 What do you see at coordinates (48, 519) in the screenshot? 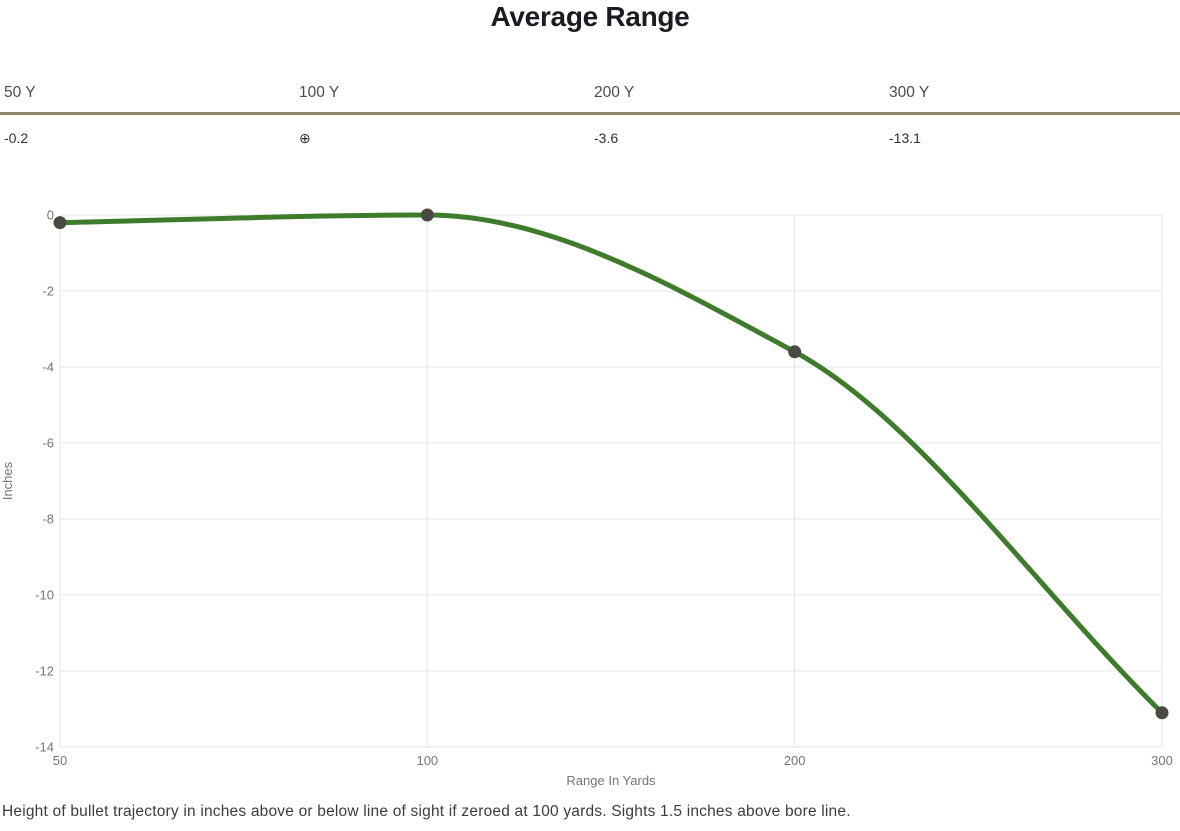
I see `y-axis-tick-label: -8` at bounding box center [48, 519].